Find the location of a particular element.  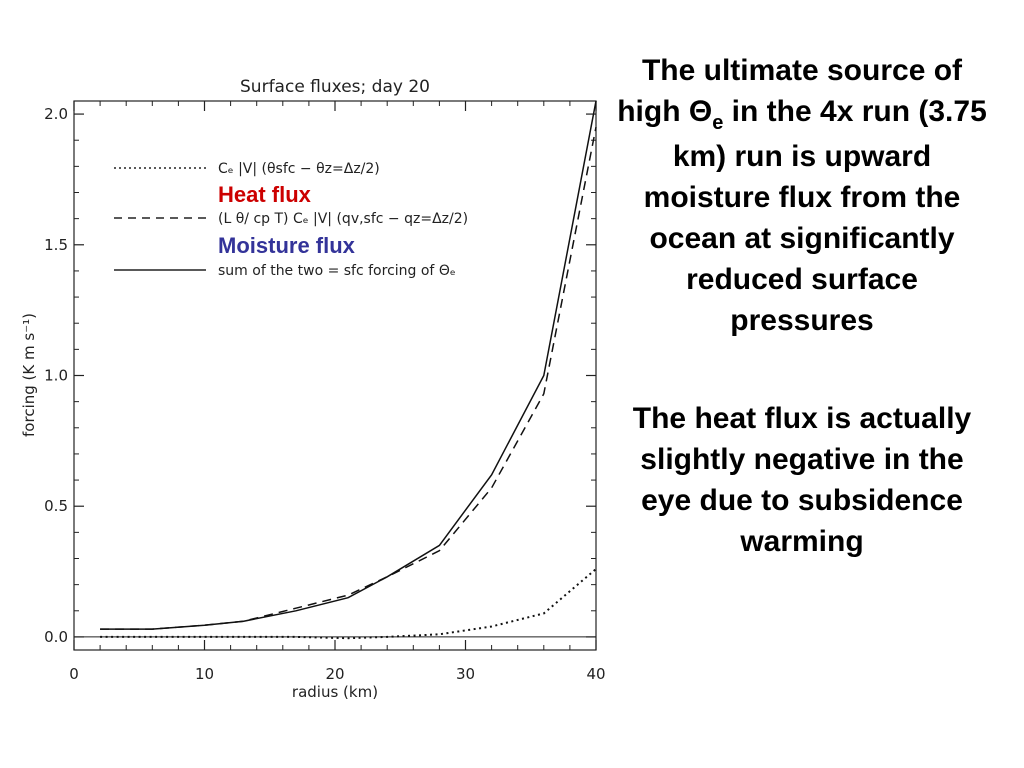

x-tick-label: 20 is located at coordinates (334, 674).